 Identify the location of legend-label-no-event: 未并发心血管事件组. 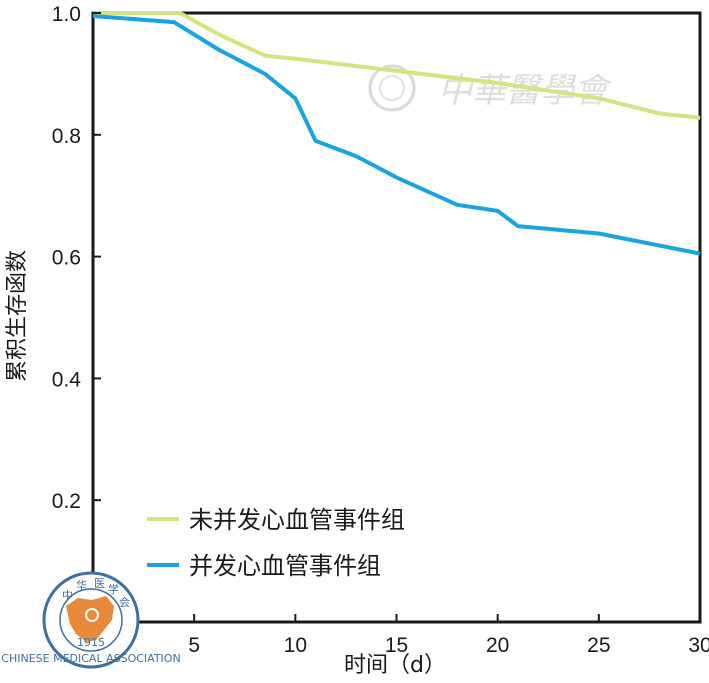
(297, 520).